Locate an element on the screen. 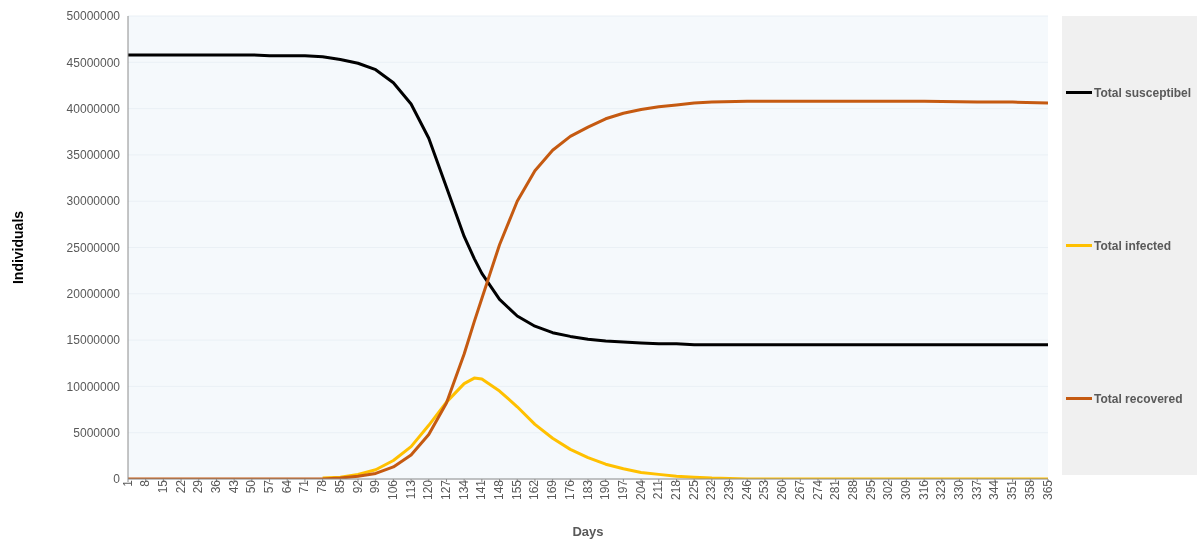 This screenshot has width=1197, height=539. x-tick-label: 260 is located at coordinates (782, 490).